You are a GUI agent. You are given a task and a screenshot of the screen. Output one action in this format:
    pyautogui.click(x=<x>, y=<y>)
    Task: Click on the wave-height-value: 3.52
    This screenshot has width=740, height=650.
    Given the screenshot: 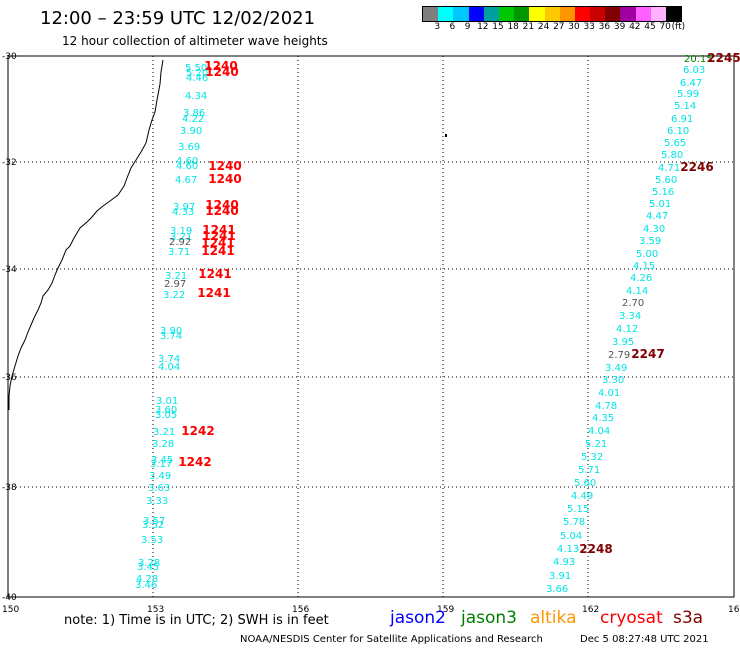 What is the action you would take?
    pyautogui.click(x=153, y=525)
    